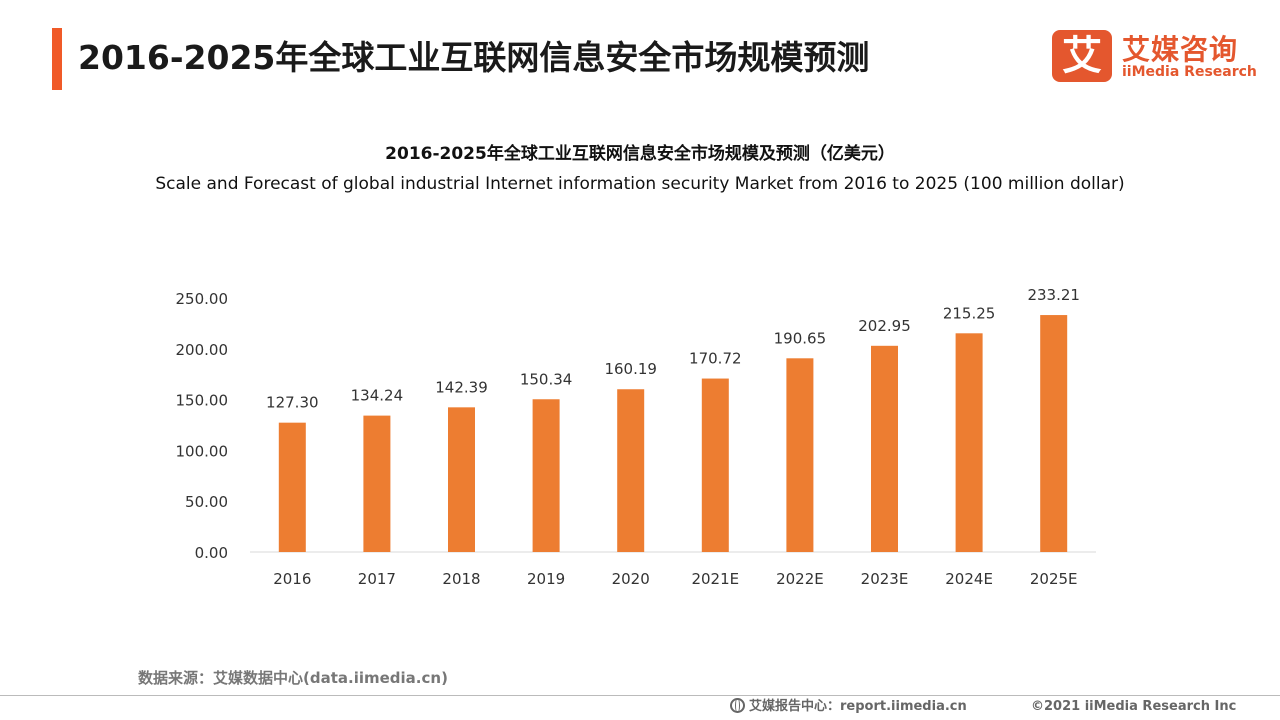 The image size is (1280, 720). I want to click on iimedia-logo: 艾 艾媒咨询 iiMedia Research, so click(1157, 57).